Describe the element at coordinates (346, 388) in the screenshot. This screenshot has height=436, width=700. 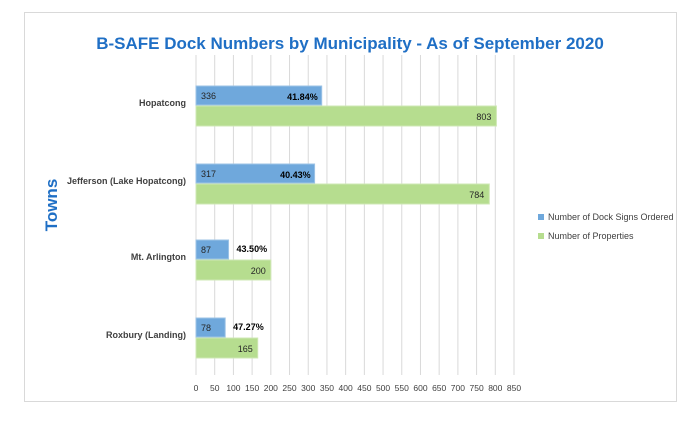
I see `x-tick-label: 400` at that location.